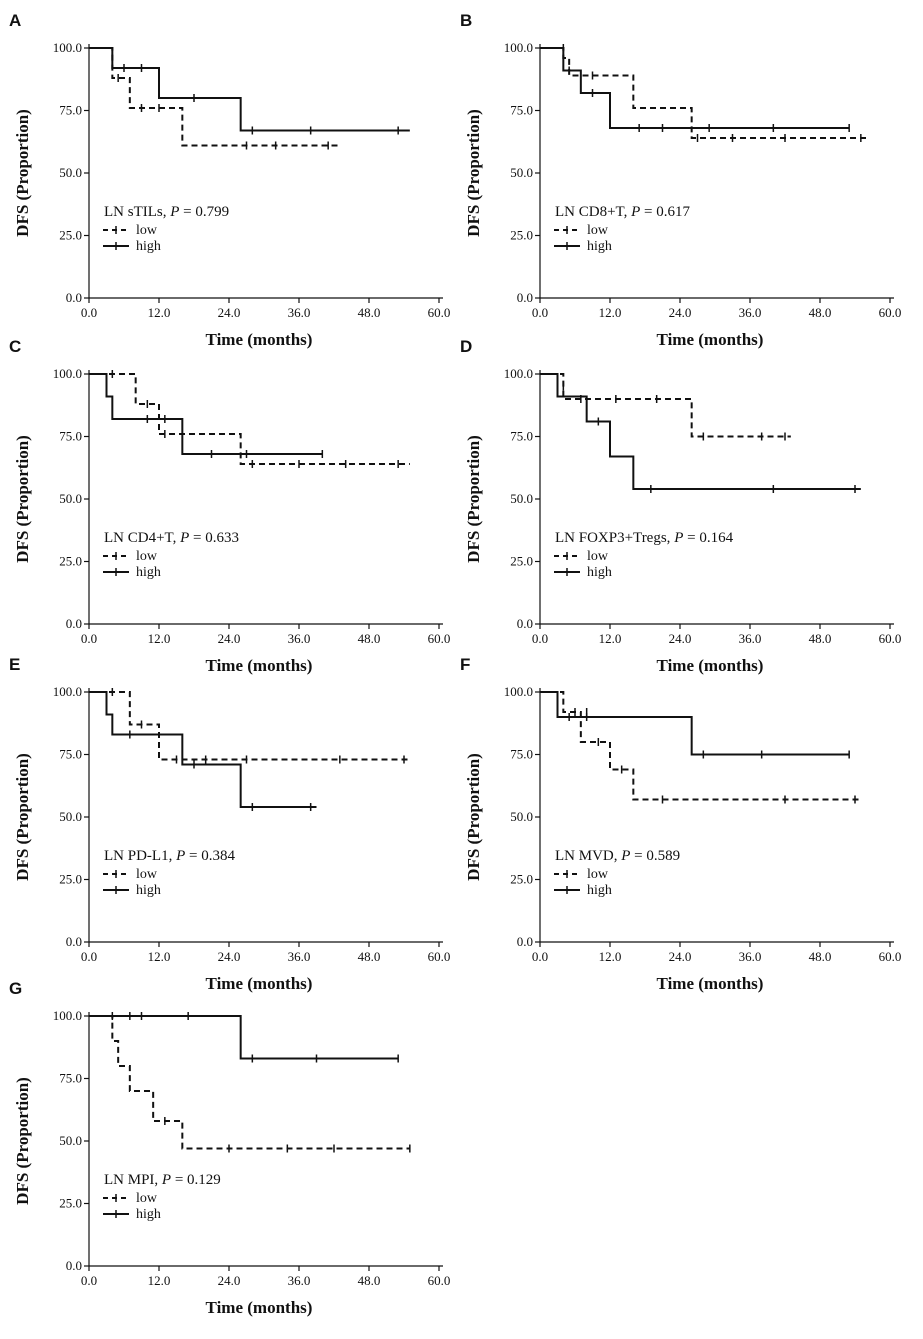 This screenshot has height=1339, width=923. Describe the element at coordinates (655, 856) in the screenshot. I see `p-value: = 0.589` at that location.